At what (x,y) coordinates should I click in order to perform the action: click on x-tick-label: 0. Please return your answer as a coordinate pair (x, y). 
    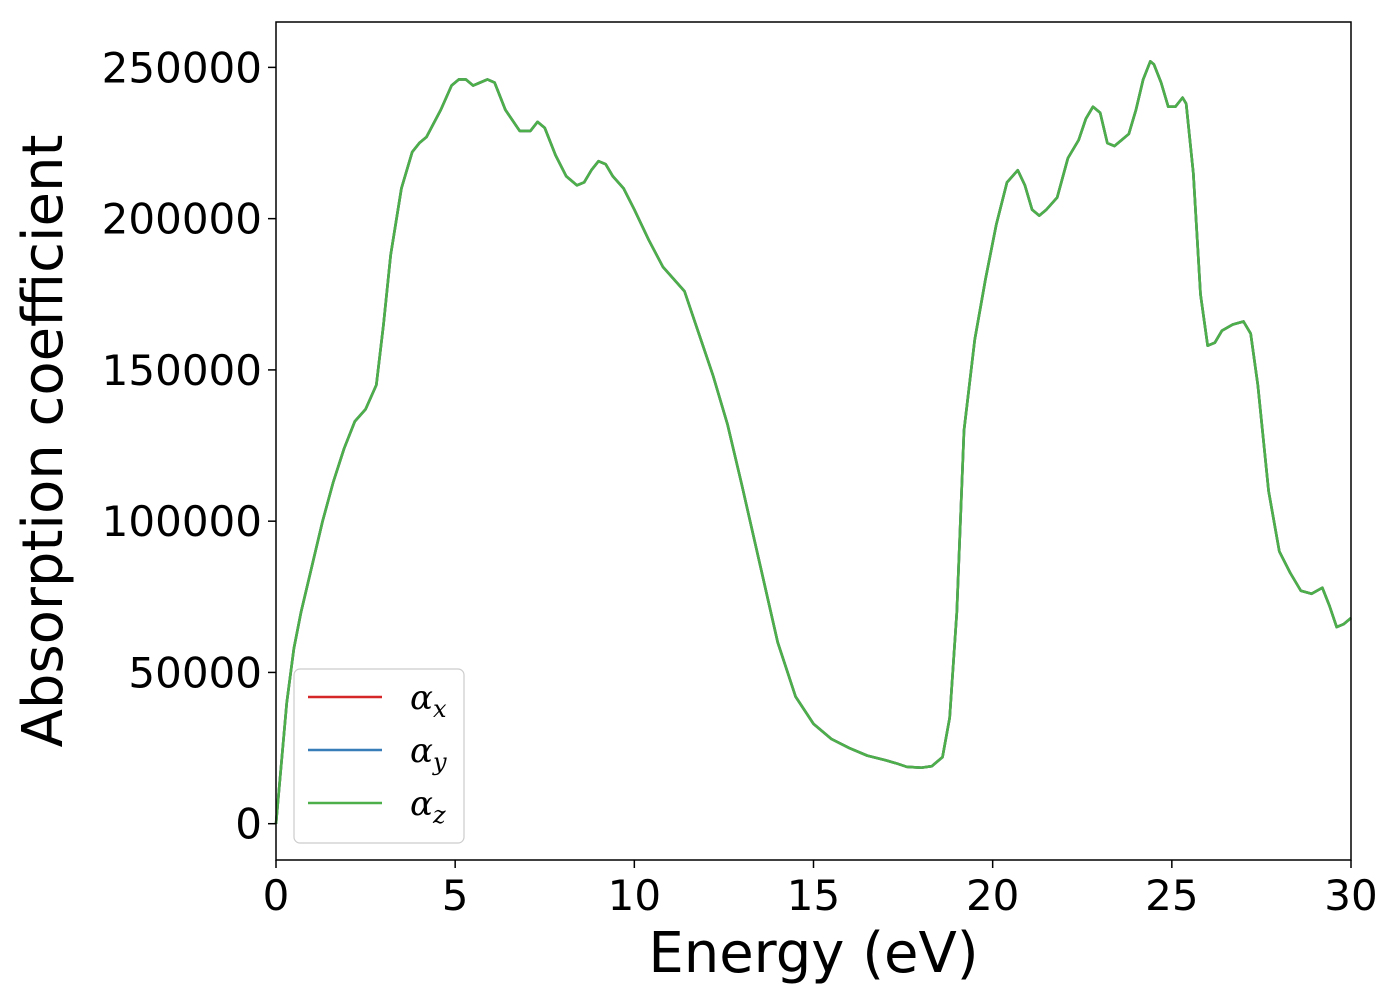
    Looking at the image, I should click on (276, 895).